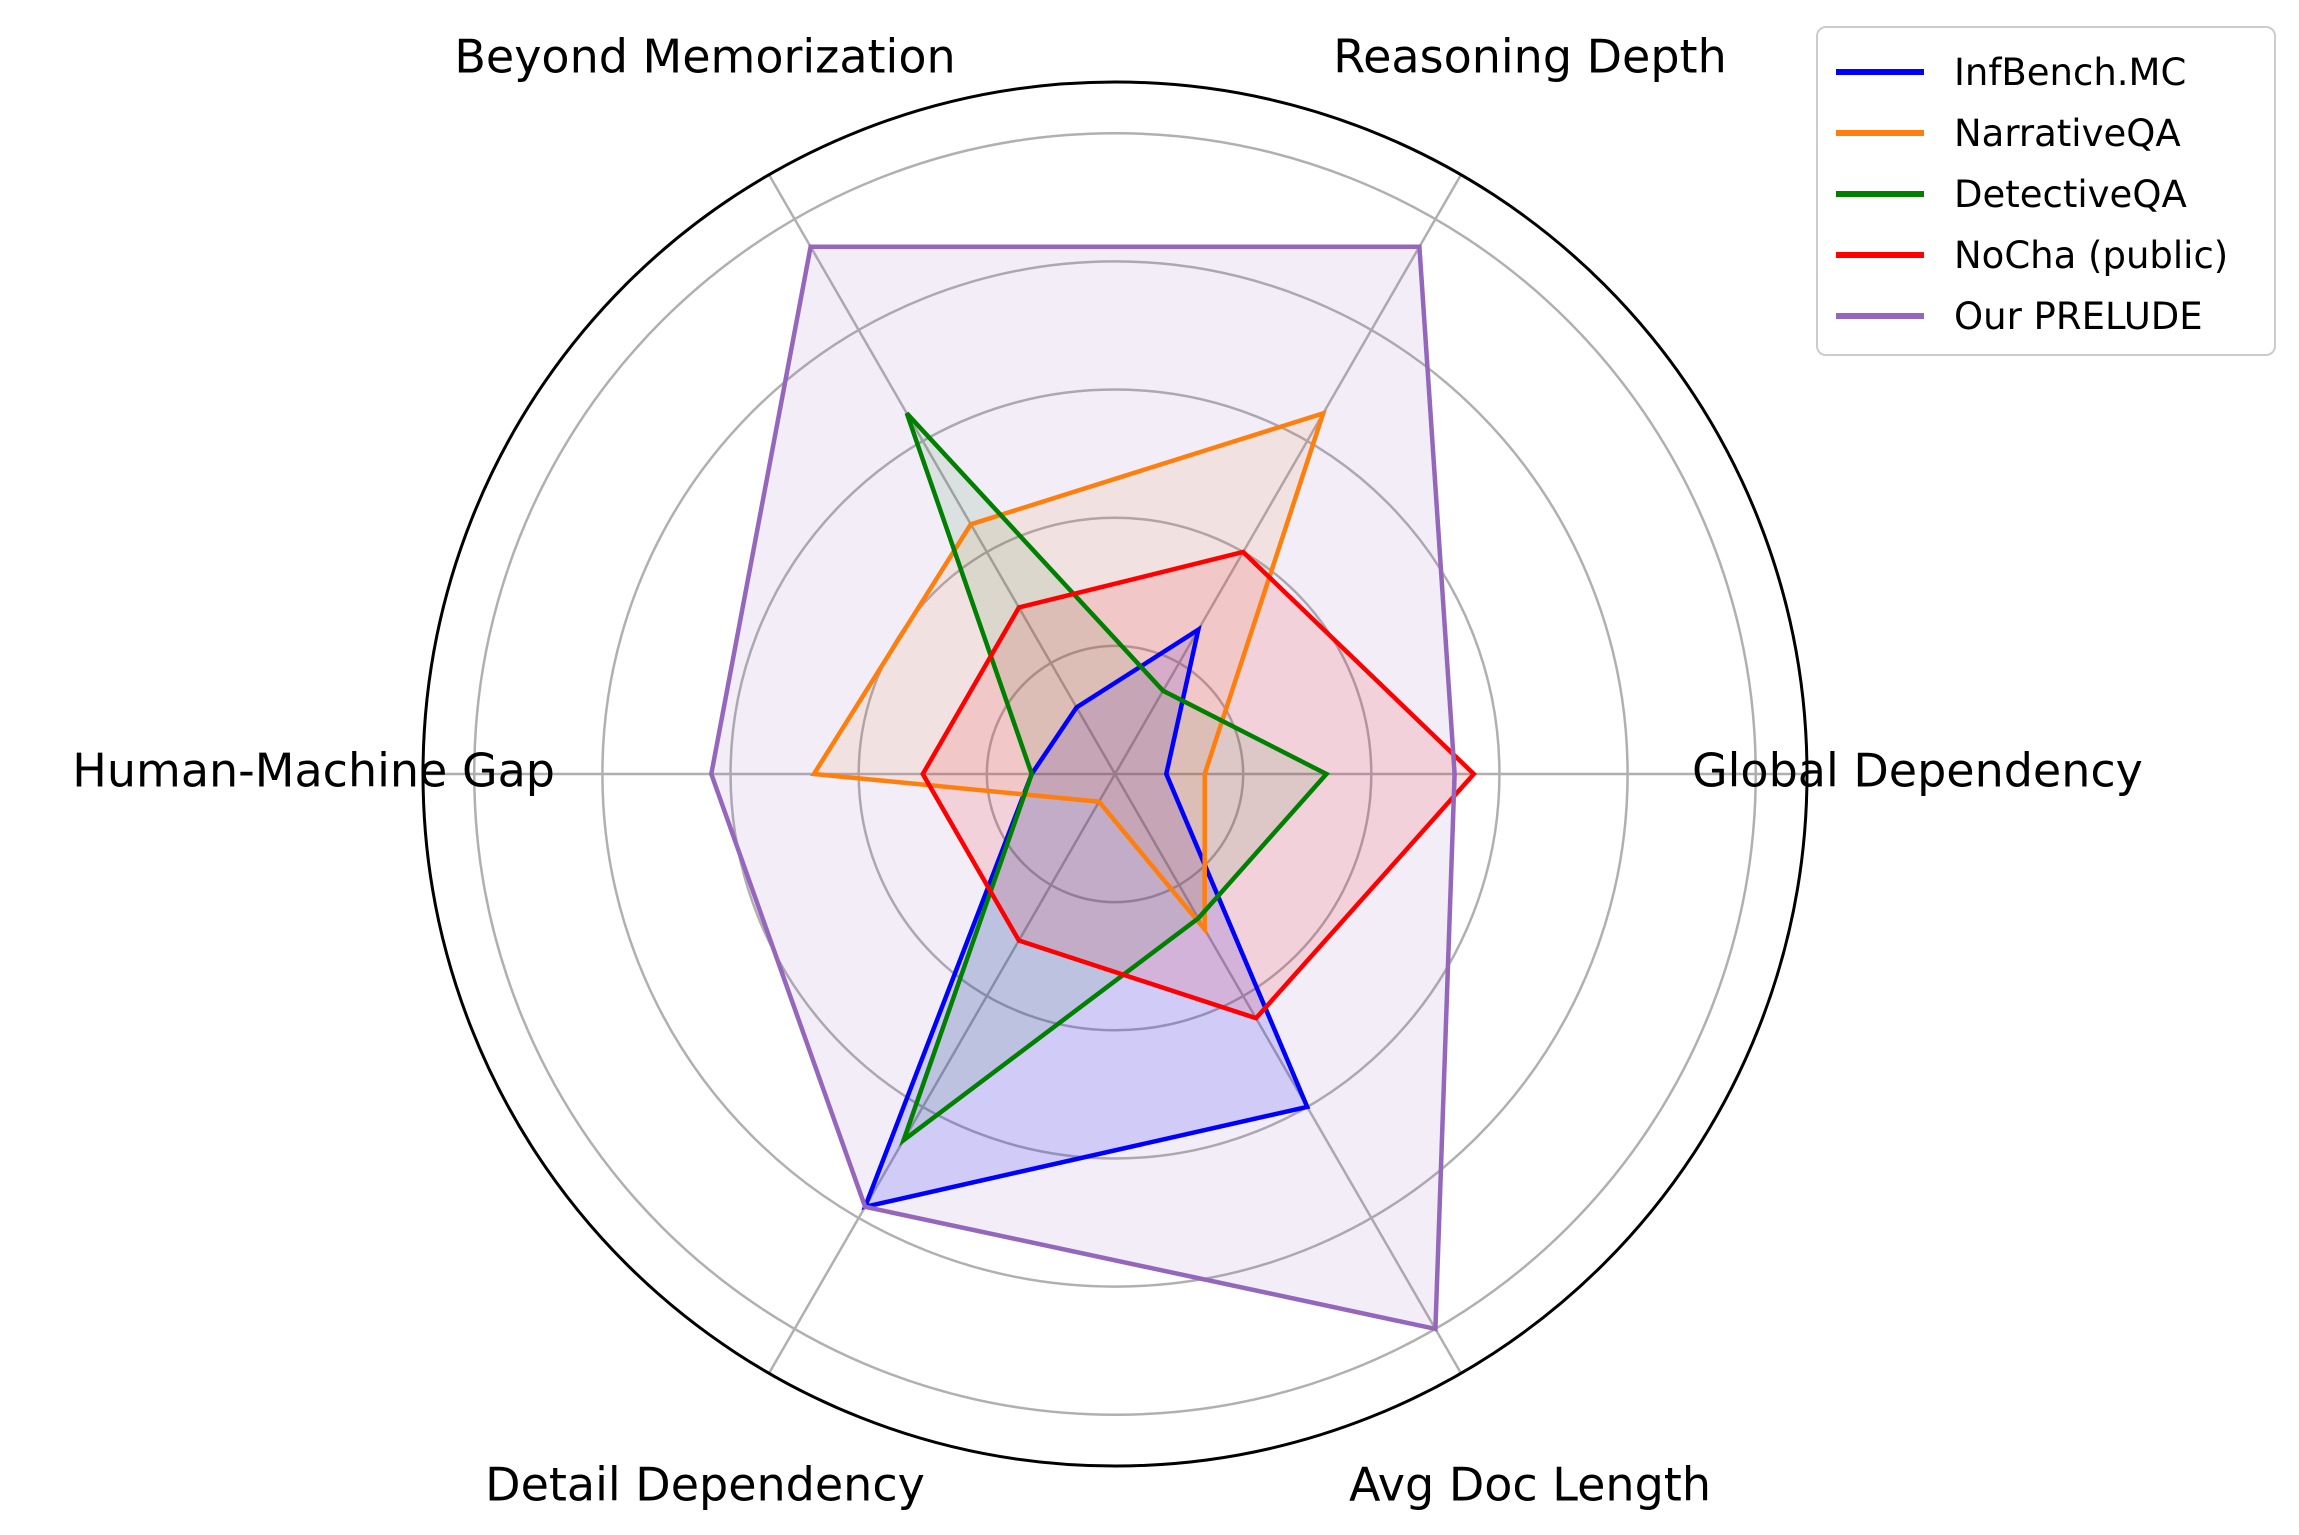  I want to click on legend-label: Our PRELUDE, so click(2078, 316).